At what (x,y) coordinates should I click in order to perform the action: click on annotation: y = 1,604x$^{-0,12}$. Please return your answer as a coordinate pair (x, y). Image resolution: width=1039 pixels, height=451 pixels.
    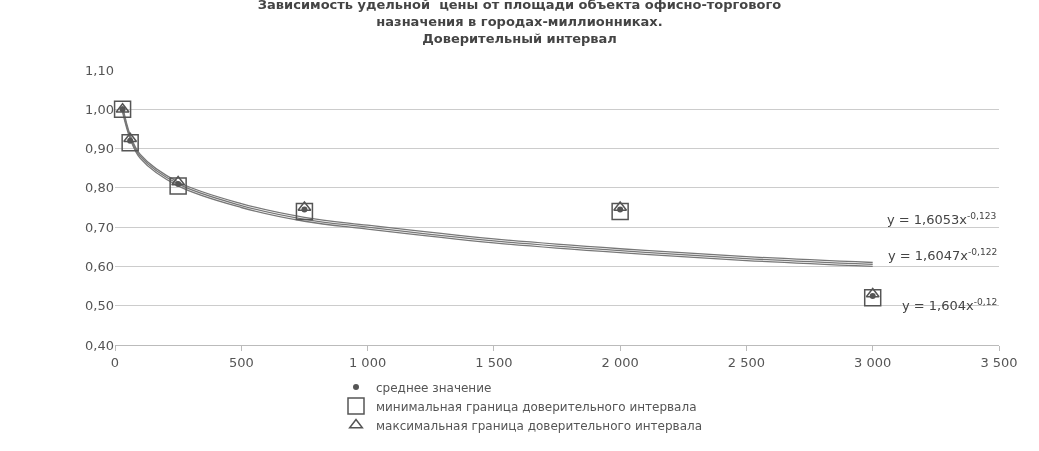
    Looking at the image, I should click on (950, 305).